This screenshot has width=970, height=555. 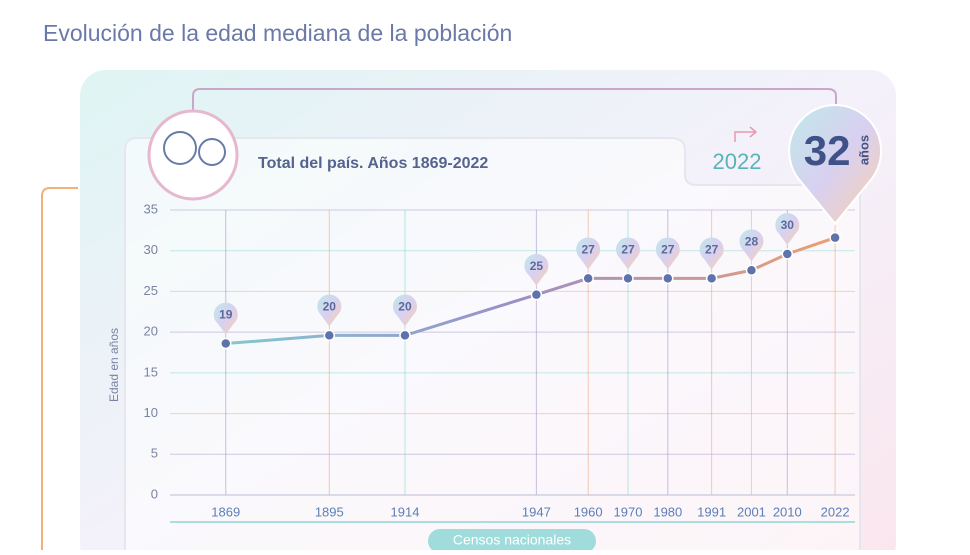 What do you see at coordinates (151, 290) in the screenshot?
I see `y-tick-label: 25` at bounding box center [151, 290].